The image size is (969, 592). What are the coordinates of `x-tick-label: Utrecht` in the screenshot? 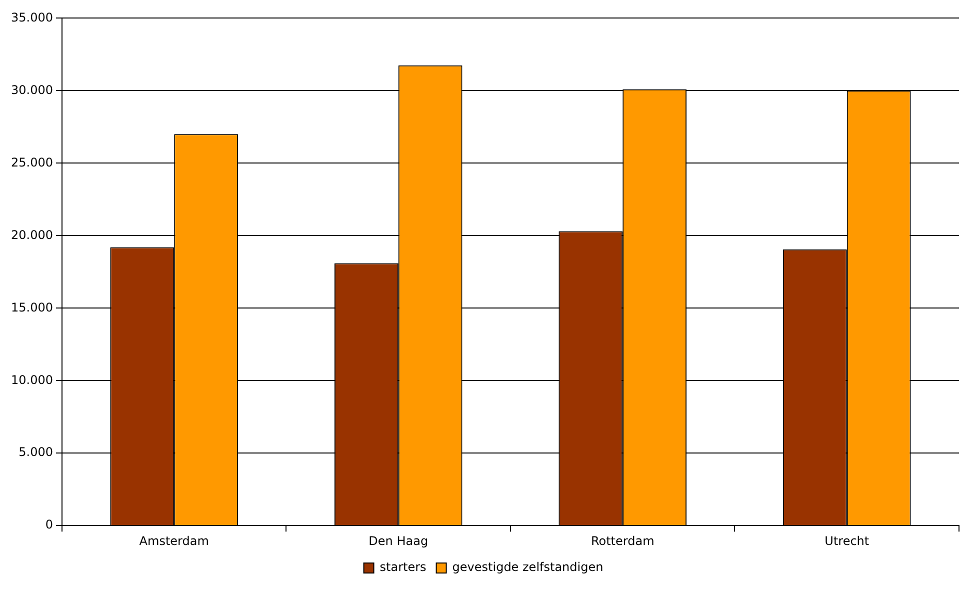 It's located at (847, 541).